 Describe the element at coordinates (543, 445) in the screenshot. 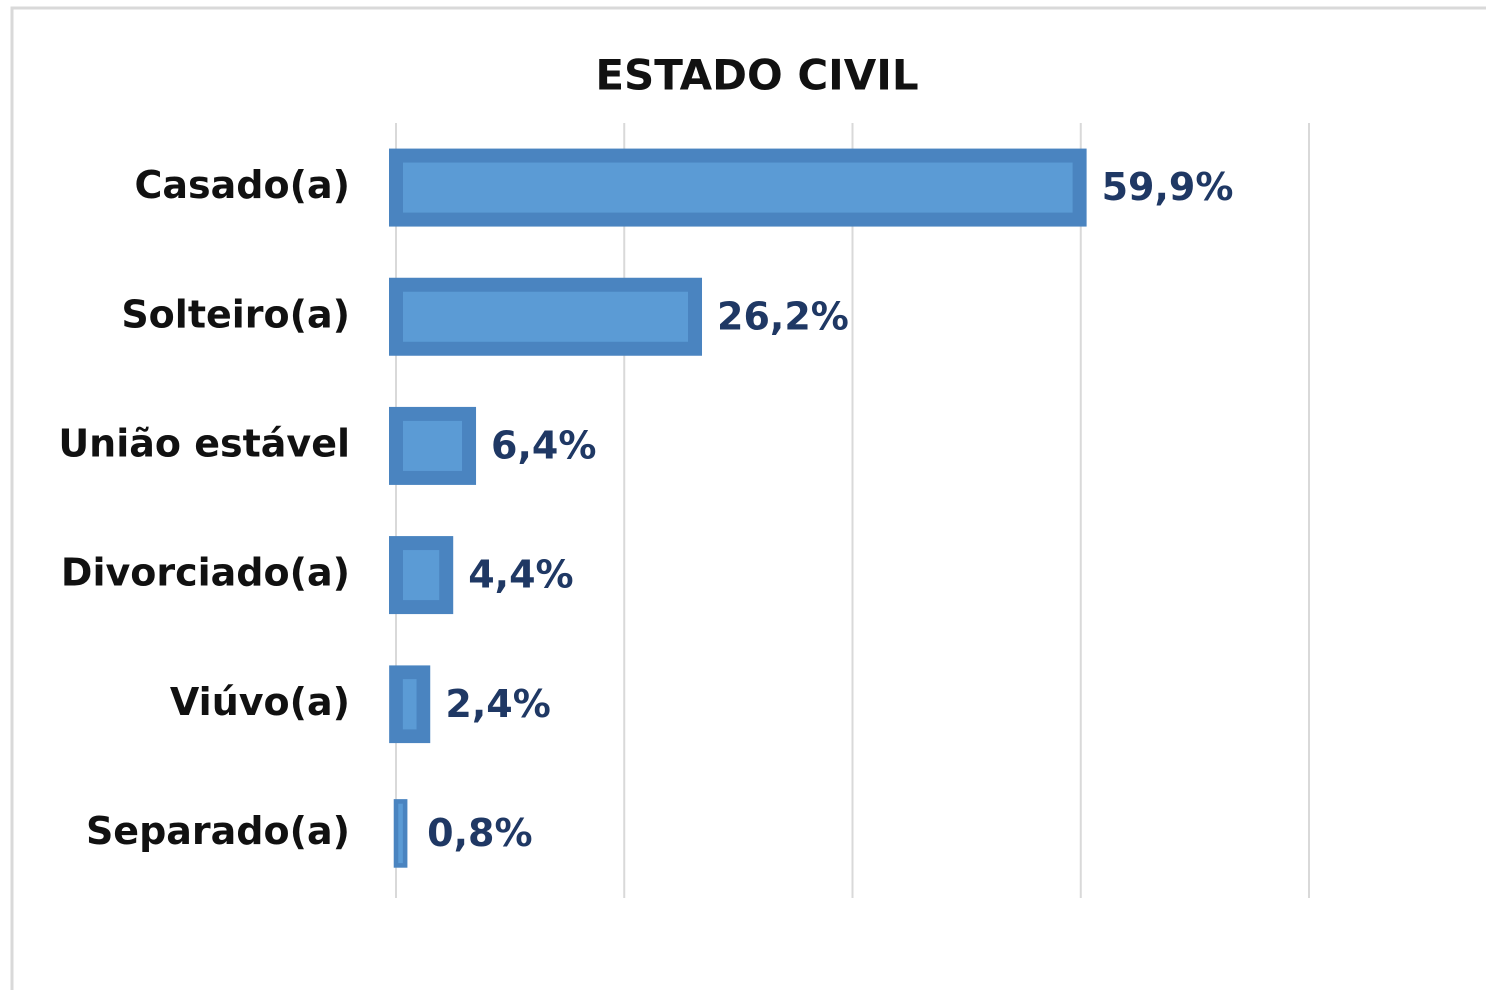

I see `value-label: 6,4%` at that location.